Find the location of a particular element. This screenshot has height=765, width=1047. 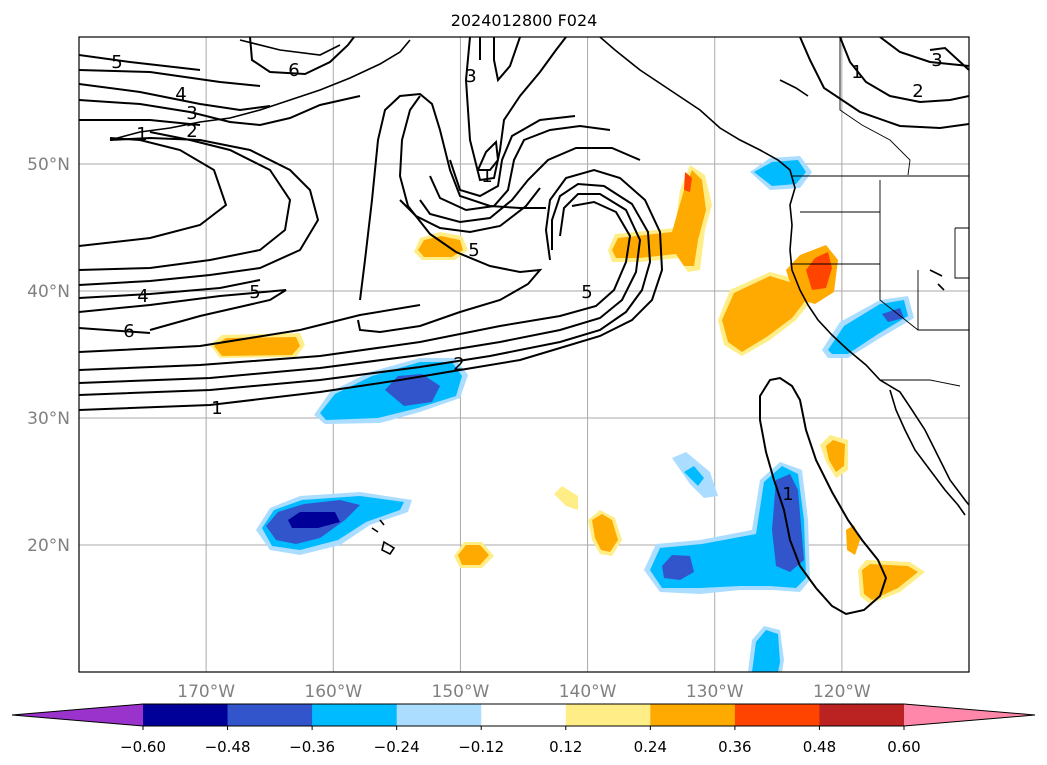

colorbar-tick-label: −0.12 is located at coordinates (481, 747).